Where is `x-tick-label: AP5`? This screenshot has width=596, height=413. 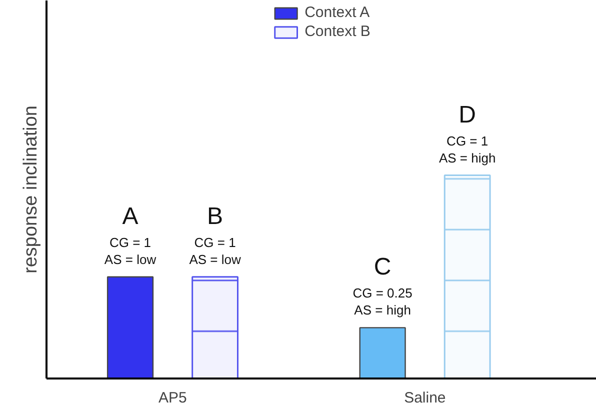 x-tick-label: AP5 is located at coordinates (172, 398).